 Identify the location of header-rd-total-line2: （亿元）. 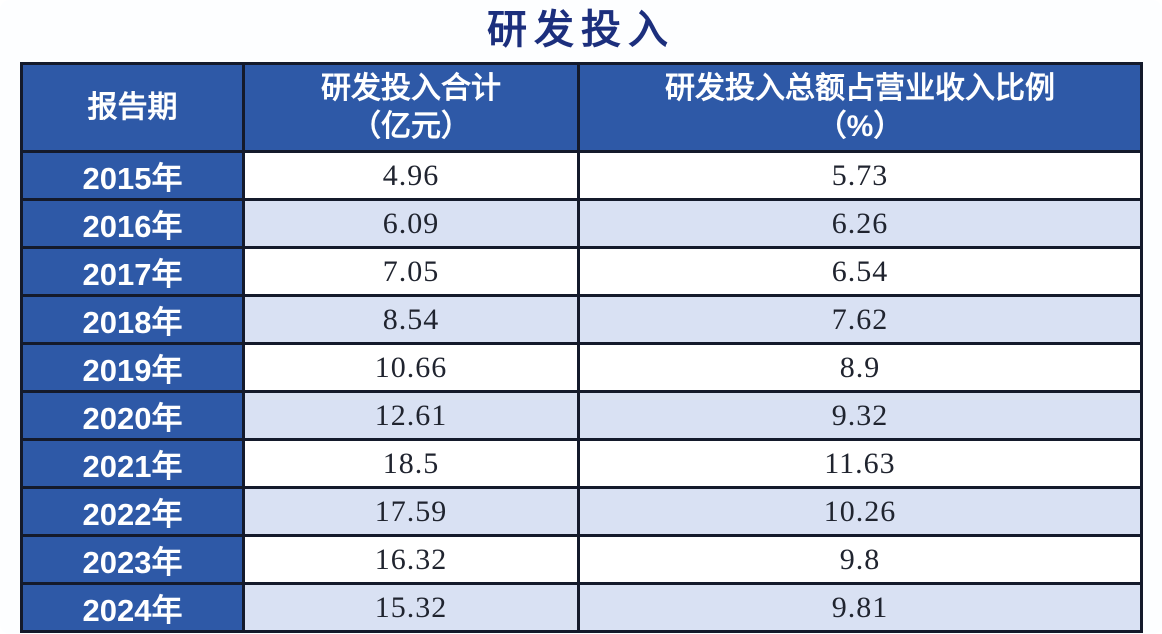
(411, 126).